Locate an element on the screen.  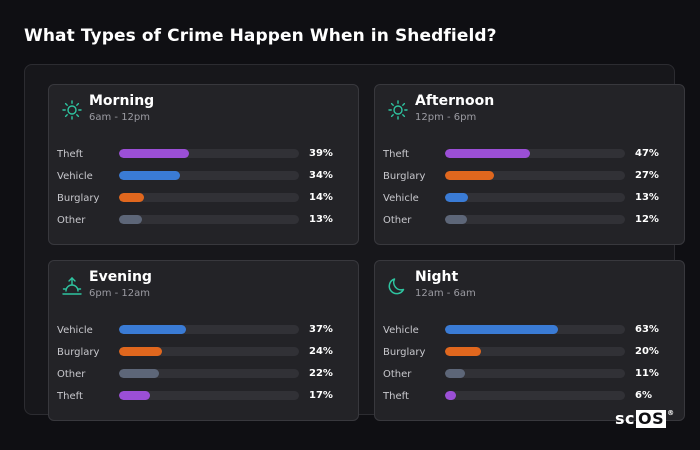
bar-row: Vehicle 34% is located at coordinates (202, 179).